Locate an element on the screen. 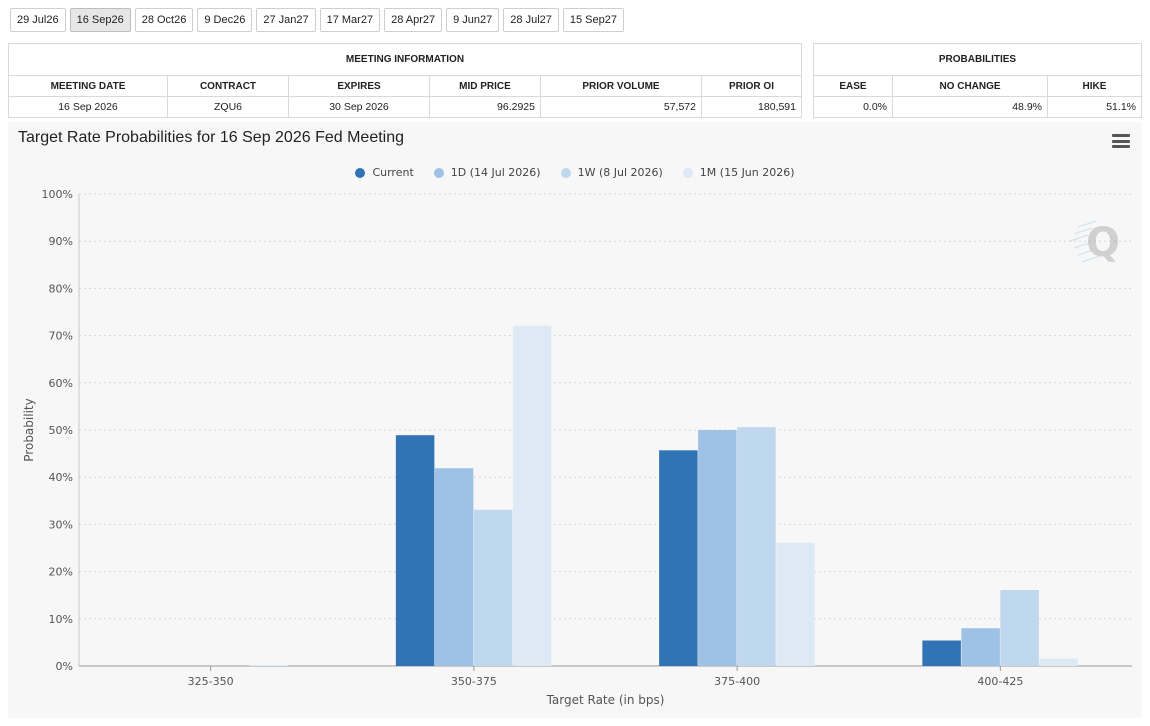 The height and width of the screenshot is (726, 1150). tab-28-jul27: 28 Jul27 is located at coordinates (531, 20).